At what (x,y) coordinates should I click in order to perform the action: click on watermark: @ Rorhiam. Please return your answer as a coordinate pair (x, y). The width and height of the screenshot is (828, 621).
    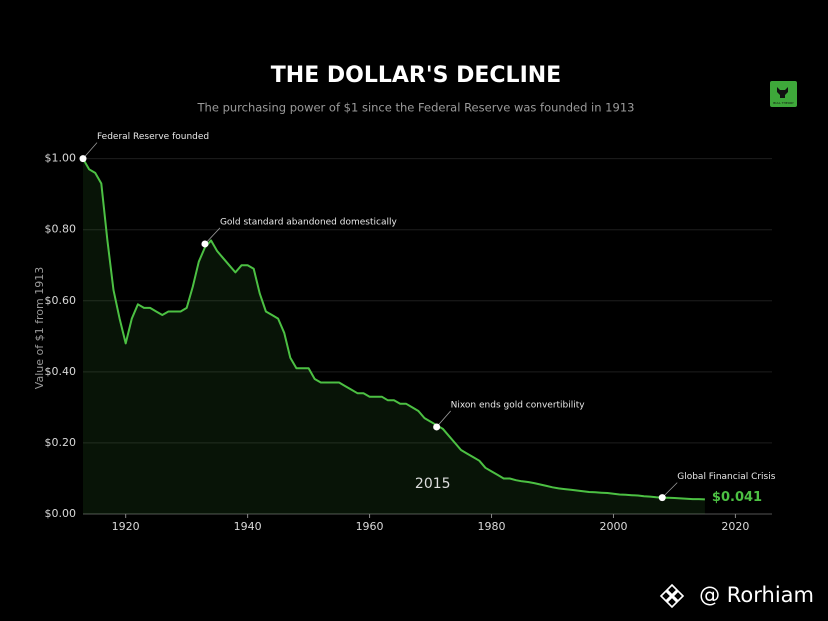
    Looking at the image, I should click on (756, 595).